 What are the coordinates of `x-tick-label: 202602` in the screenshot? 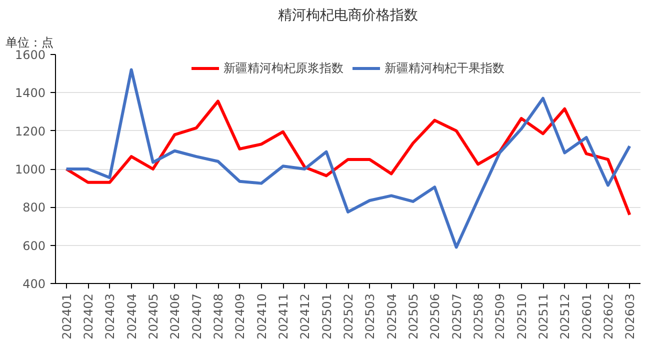 It's located at (609, 316).